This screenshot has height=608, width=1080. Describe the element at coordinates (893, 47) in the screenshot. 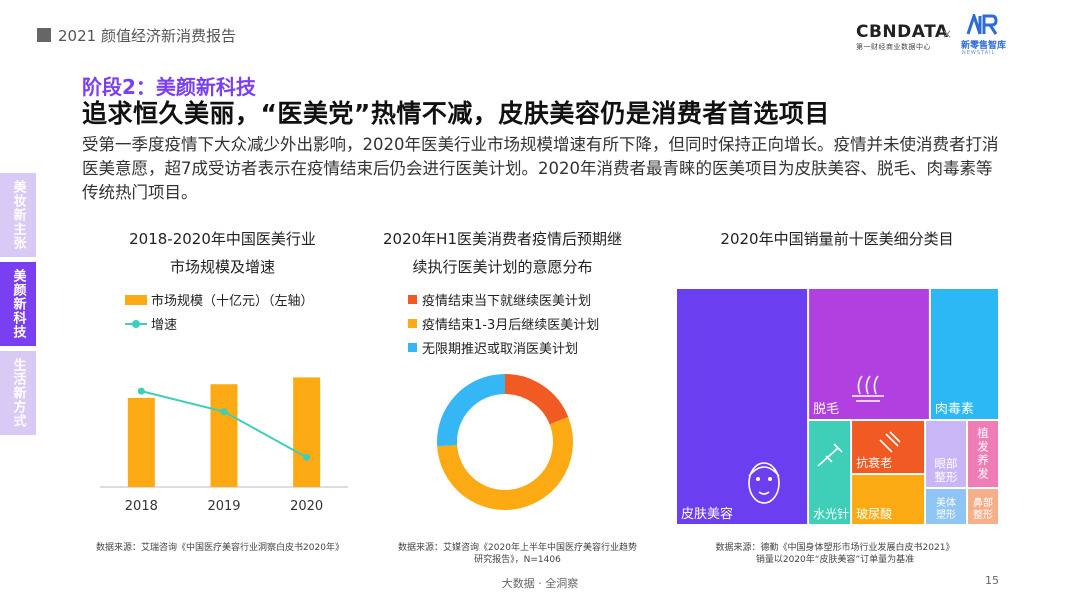

I see `cbndata-logo-subtitle: 第一财经商业数据中心` at that location.